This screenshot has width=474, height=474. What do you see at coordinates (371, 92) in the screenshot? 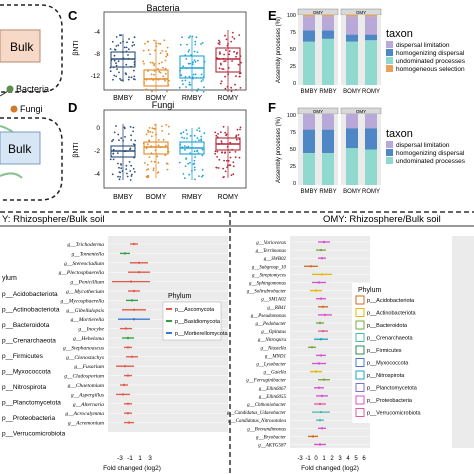
I see `panel-e-xtick-4: ROMY` at bounding box center [371, 92].